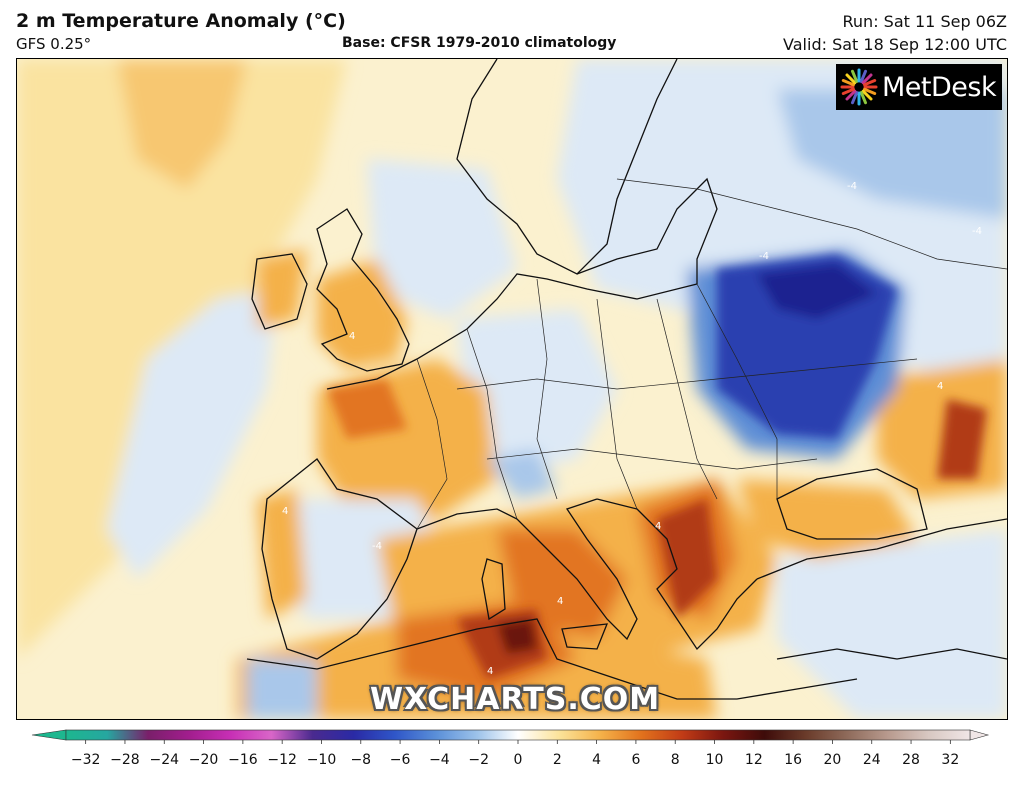  Describe the element at coordinates (282, 760) in the screenshot. I see `colorbar-tick-label: −12` at that location.